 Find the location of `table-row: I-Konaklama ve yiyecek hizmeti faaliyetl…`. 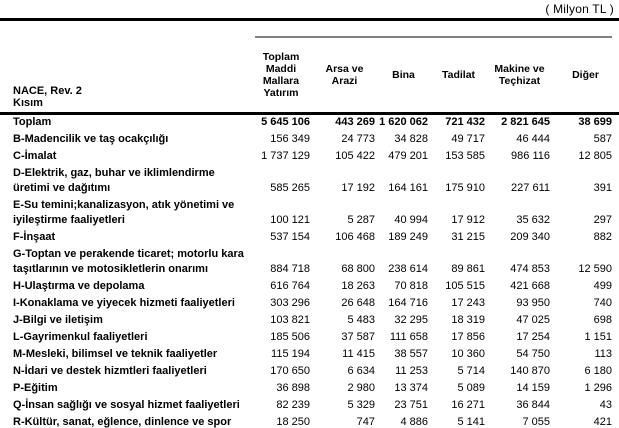

table-row: I-Konaklama ve yiyecek hizmeti faaliyetl… is located at coordinates (309, 304).